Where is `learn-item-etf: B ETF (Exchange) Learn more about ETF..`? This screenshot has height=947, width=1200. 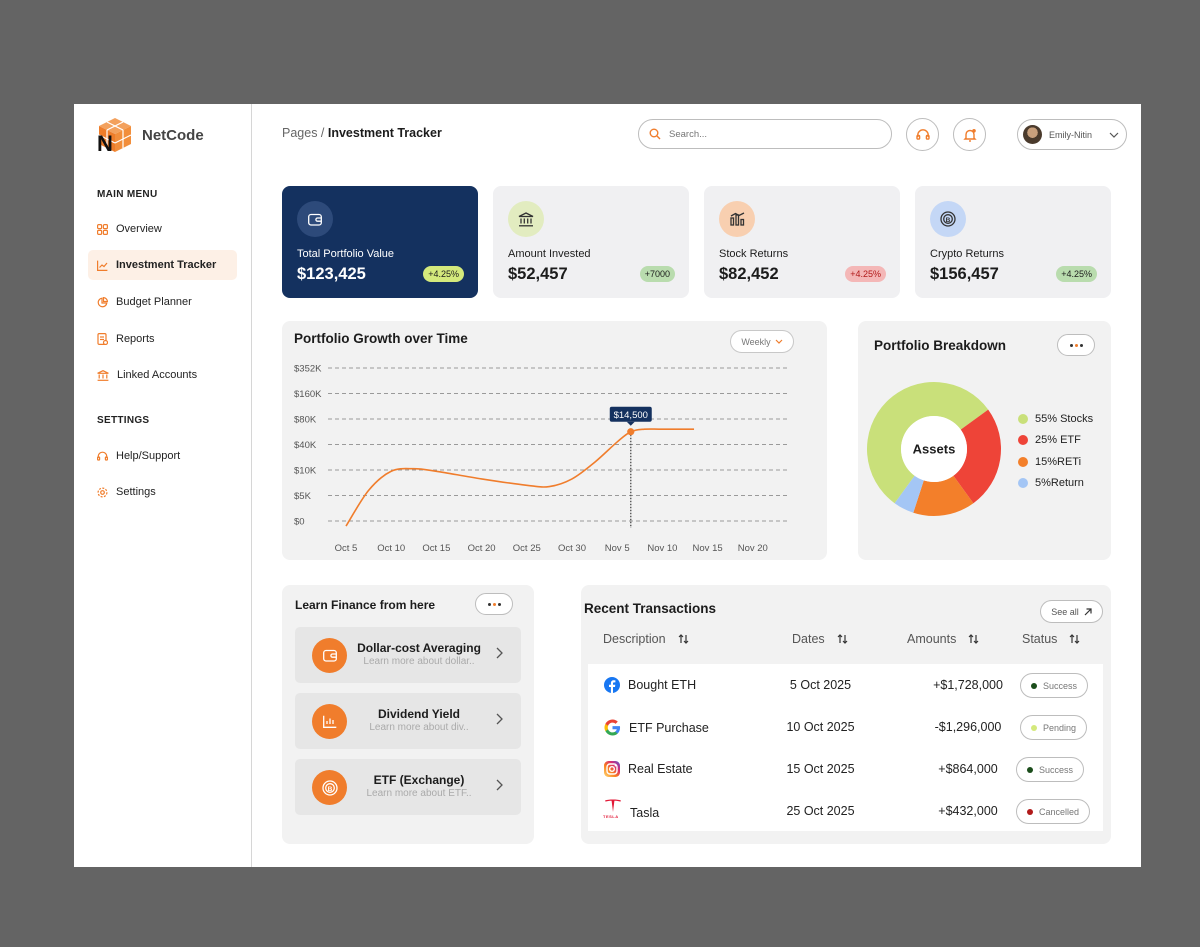
learn-item-etf: B ETF (Exchange) Learn more about ETF.. is located at coordinates (408, 787).